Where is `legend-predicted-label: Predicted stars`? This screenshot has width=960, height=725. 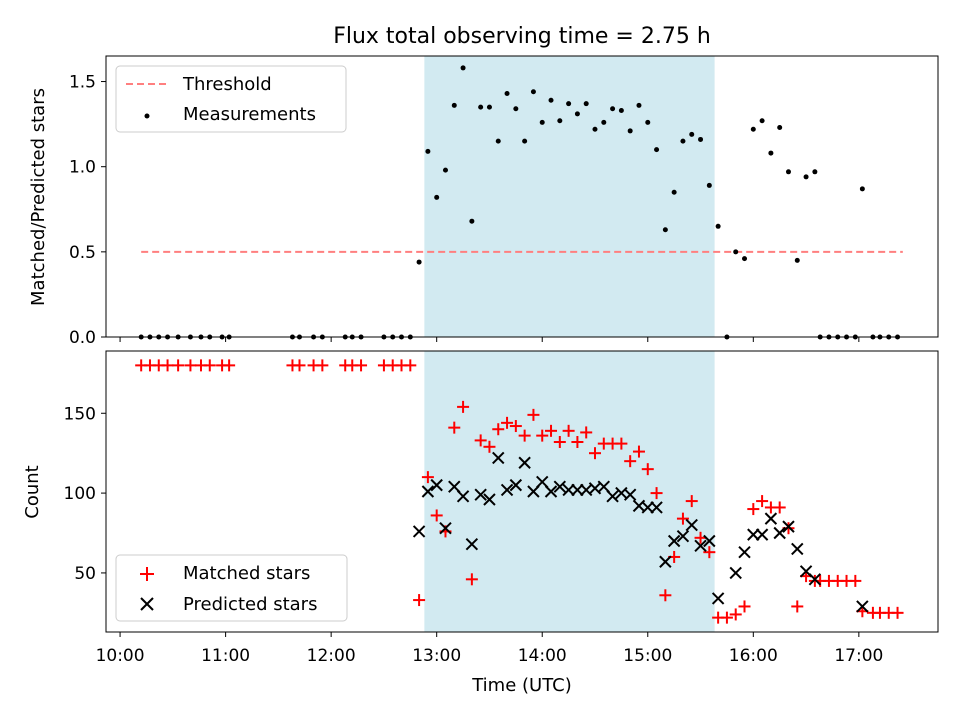 legend-predicted-label: Predicted stars is located at coordinates (250, 604).